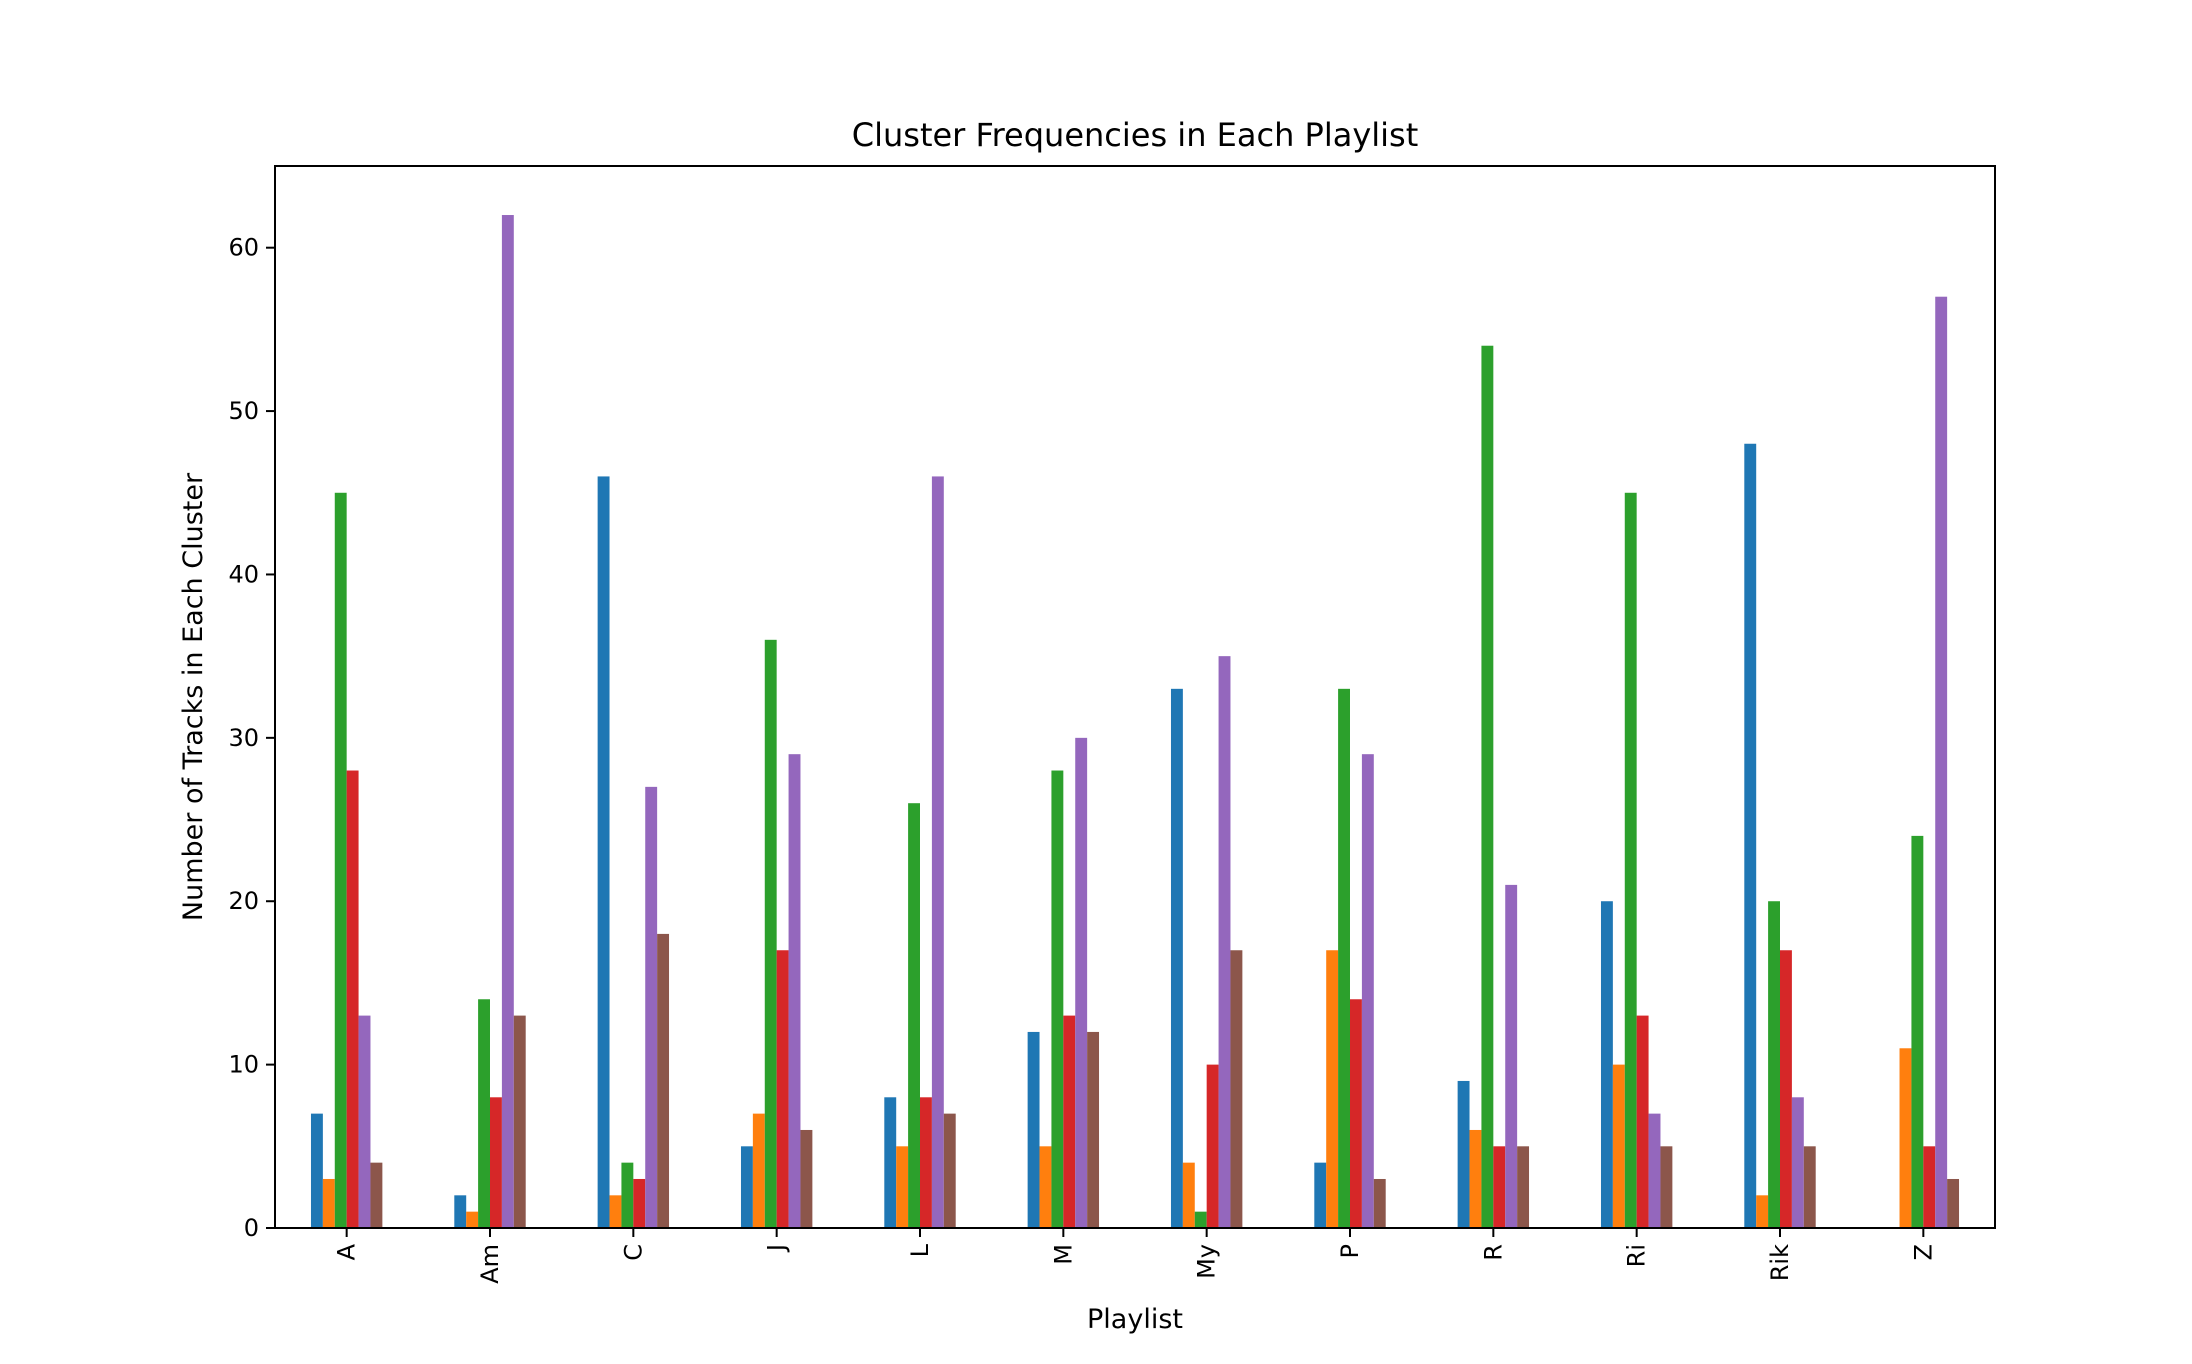 The width and height of the screenshot is (2192, 1364). I want to click on x-tick-label: My, so click(1207, 1261).